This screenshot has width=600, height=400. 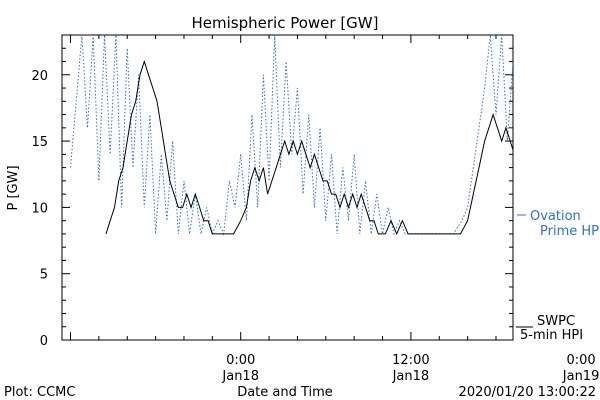 I want to click on y-tick-label: 20, so click(x=39, y=76).